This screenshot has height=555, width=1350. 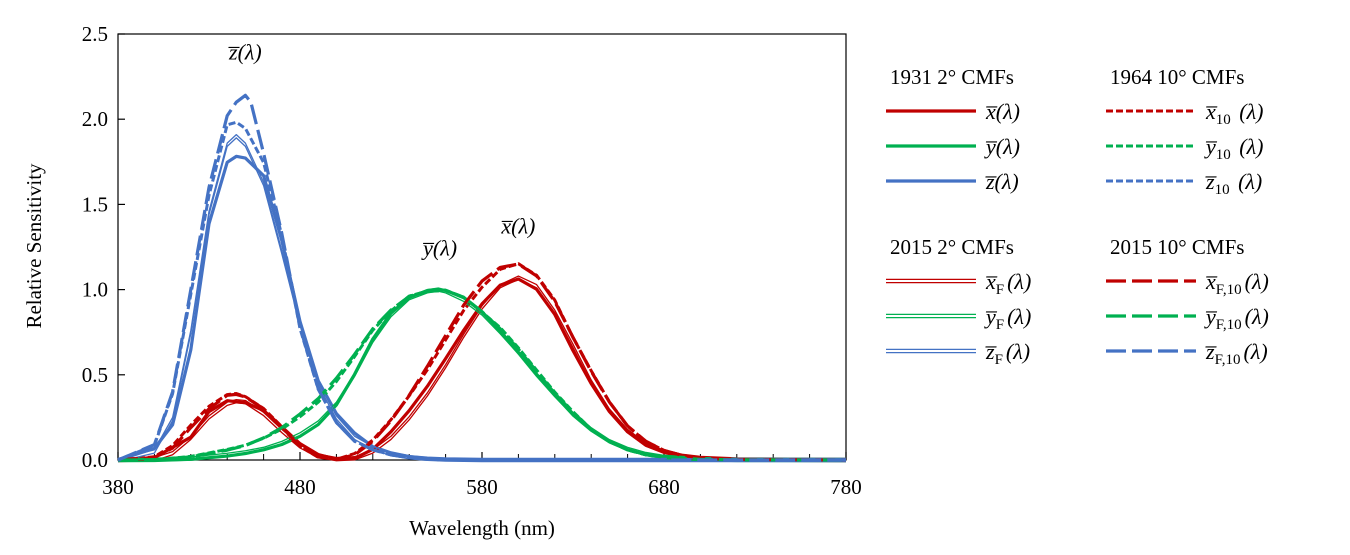 What do you see at coordinates (482, 487) in the screenshot?
I see `x-tick-label: 580` at bounding box center [482, 487].